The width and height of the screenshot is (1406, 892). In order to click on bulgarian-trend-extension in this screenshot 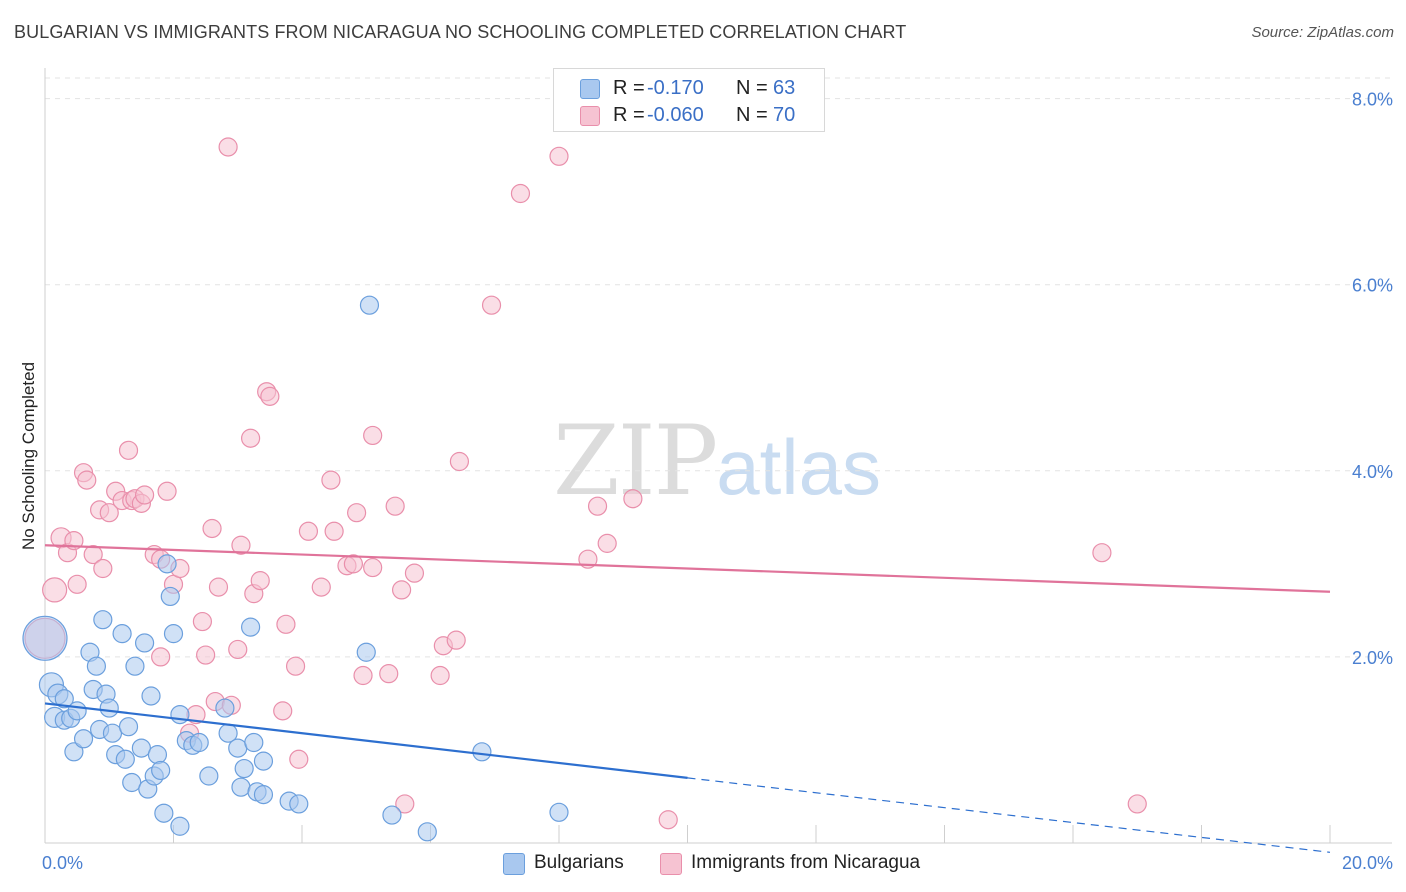, I will do `click(1009, 815)`.